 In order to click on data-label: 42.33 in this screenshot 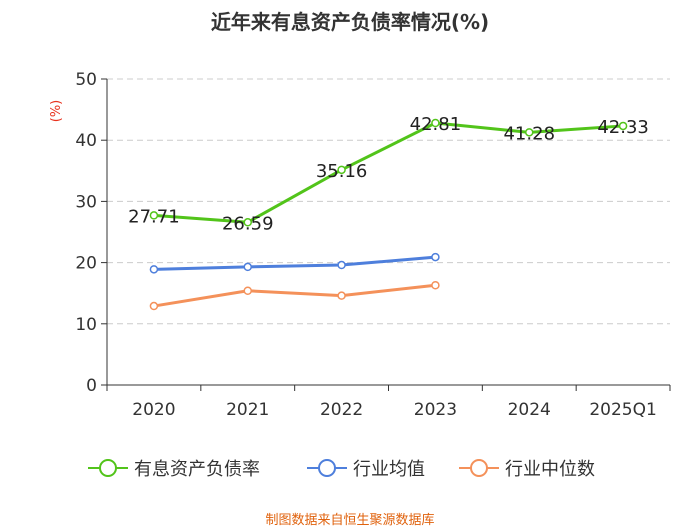, I will do `click(623, 127)`.